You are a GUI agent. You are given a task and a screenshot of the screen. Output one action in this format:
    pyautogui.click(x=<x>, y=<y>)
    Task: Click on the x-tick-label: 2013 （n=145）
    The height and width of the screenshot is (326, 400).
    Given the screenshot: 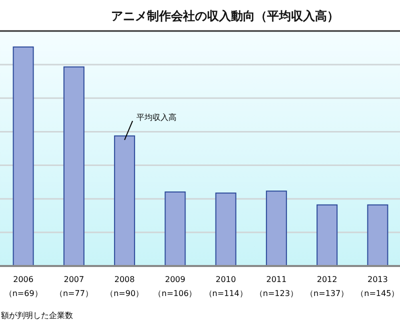 What is the action you would take?
    pyautogui.click(x=378, y=286)
    